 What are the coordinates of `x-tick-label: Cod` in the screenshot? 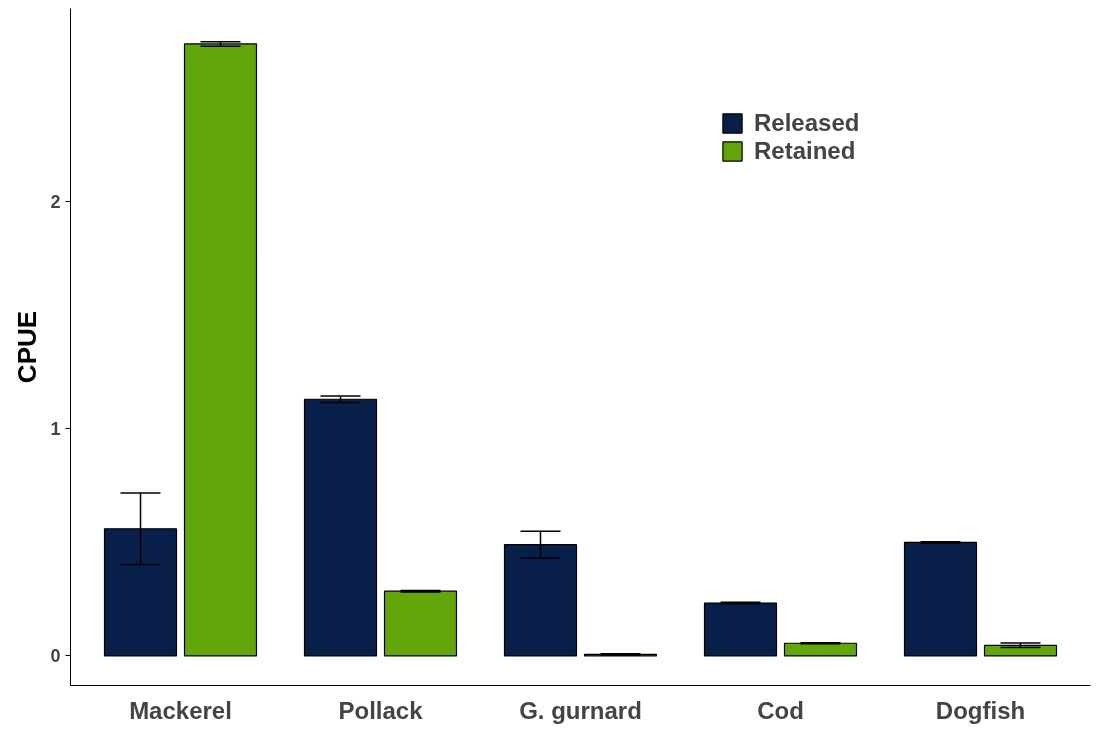 It's located at (780, 710).